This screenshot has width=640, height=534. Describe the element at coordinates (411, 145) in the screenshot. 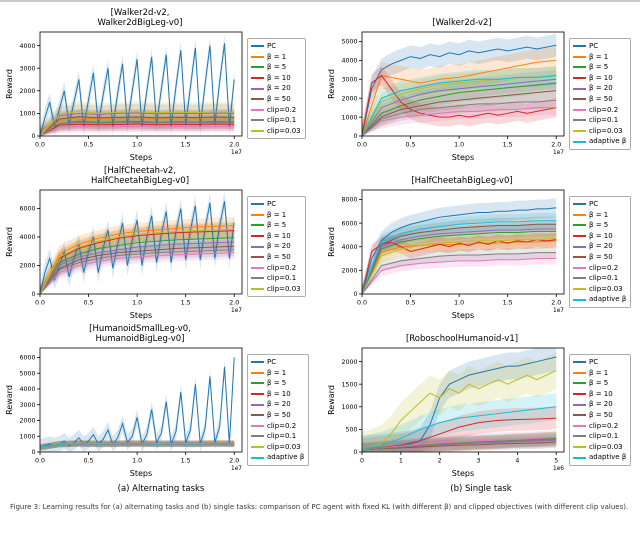

I see `svg-text: 0.5` at that location.